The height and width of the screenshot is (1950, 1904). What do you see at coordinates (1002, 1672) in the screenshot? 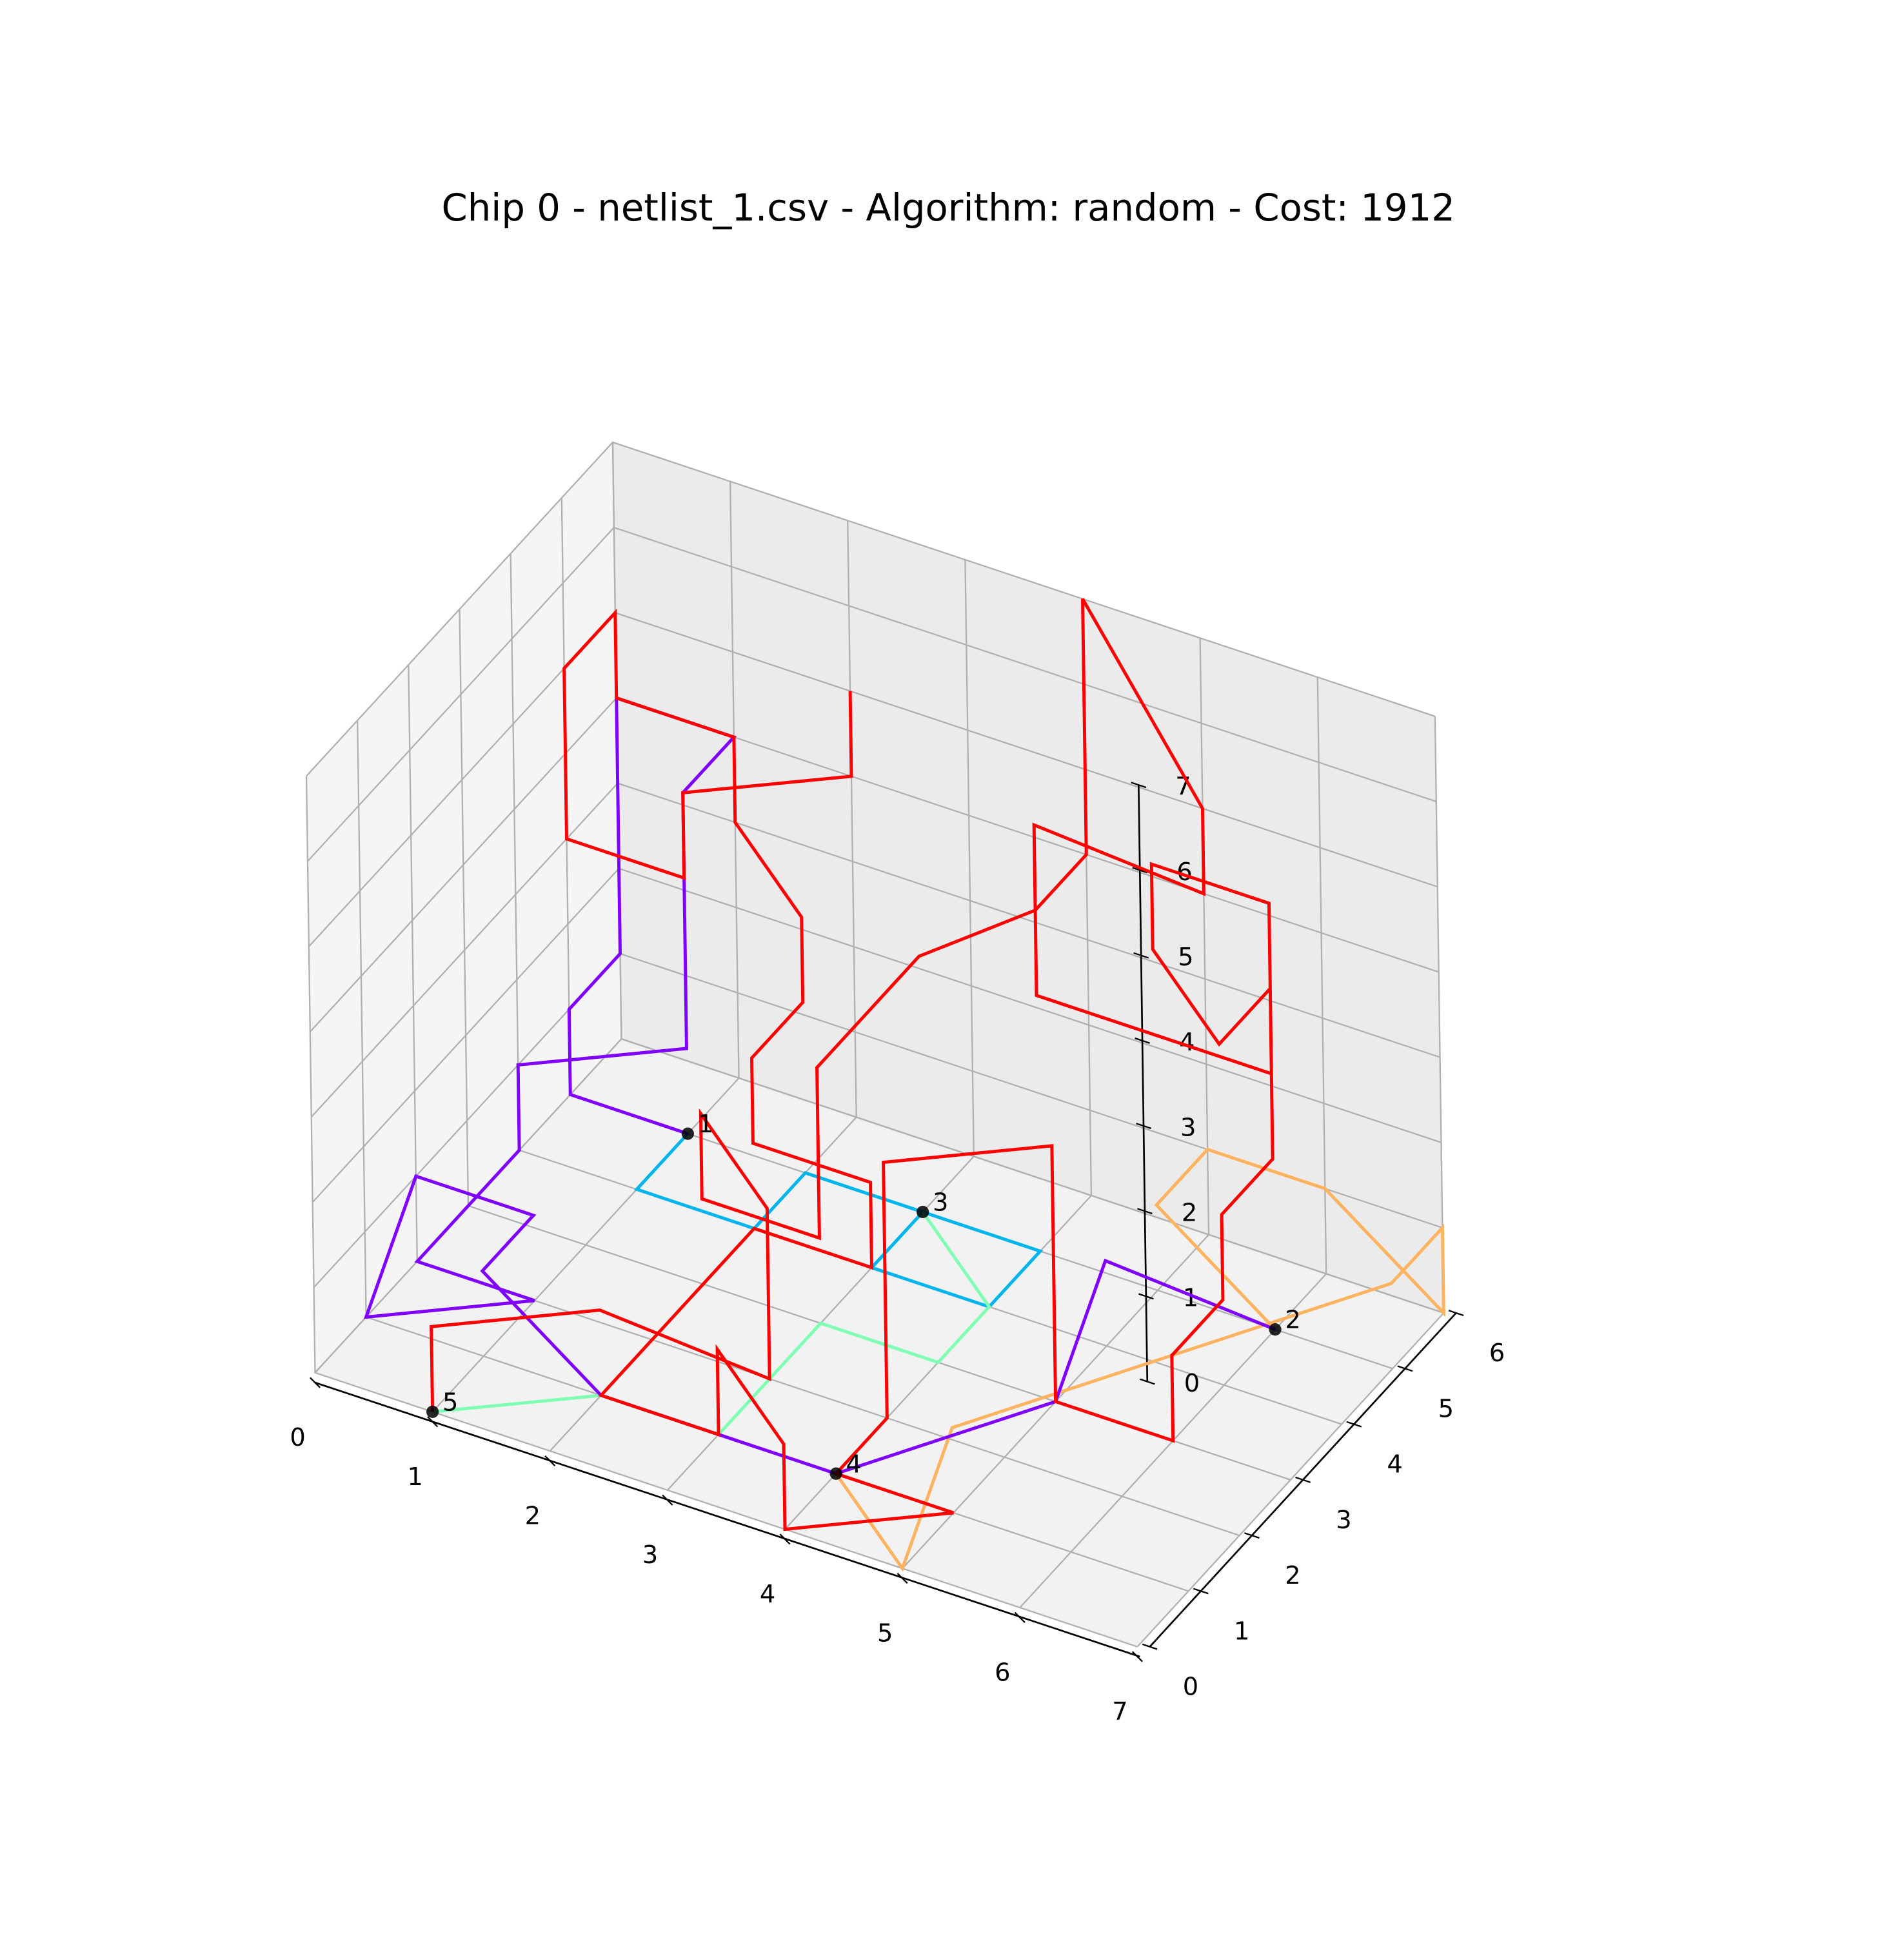
I see `x-tick-label: 6` at bounding box center [1002, 1672].